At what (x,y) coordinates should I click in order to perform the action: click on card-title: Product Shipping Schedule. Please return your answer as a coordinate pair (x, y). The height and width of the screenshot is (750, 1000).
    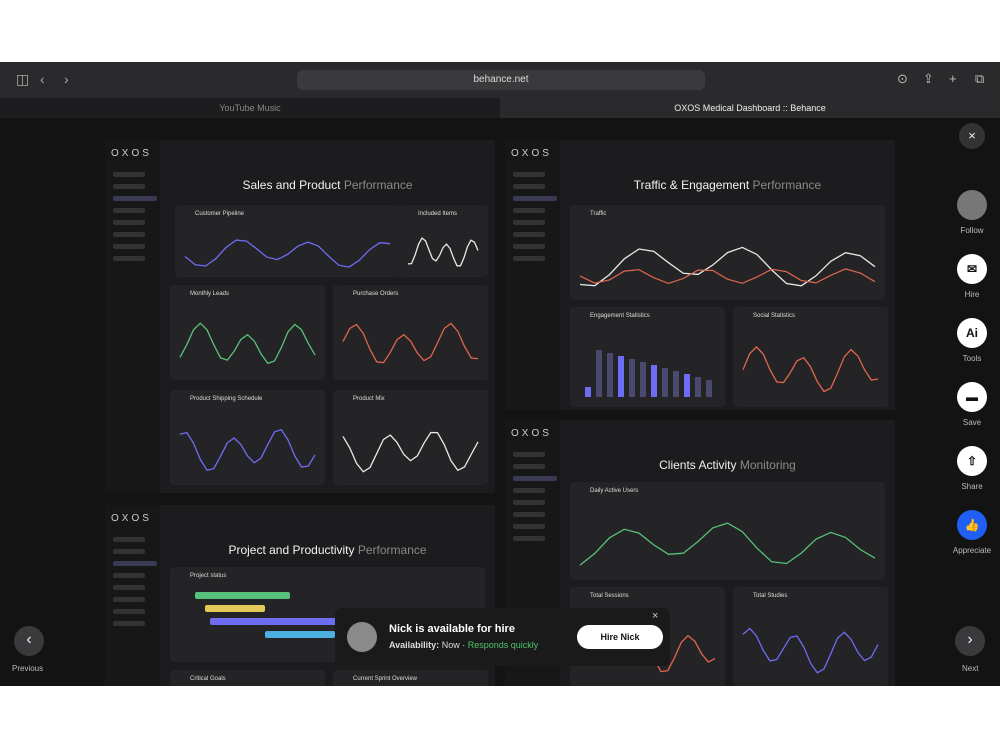
    Looking at the image, I should click on (226, 399).